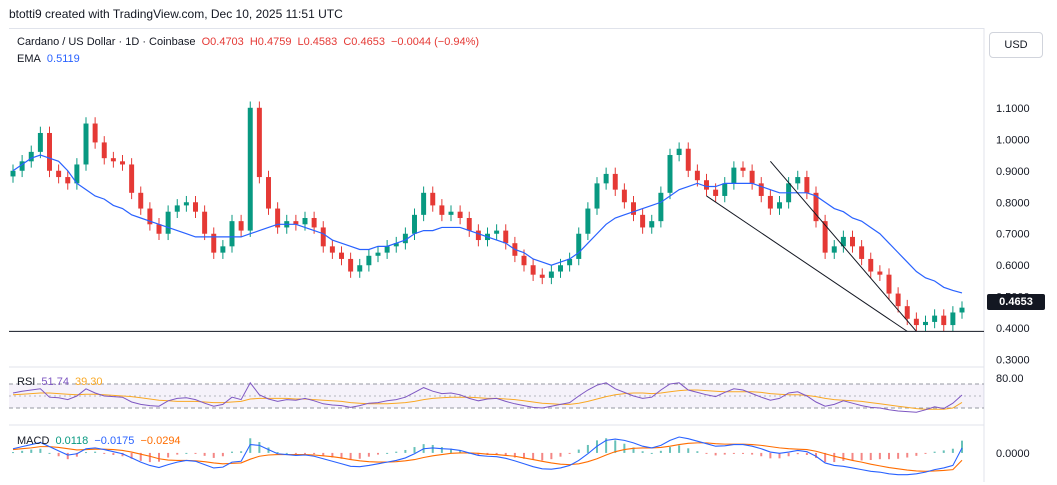  I want to click on rsi-value: 51.74, so click(55, 382).